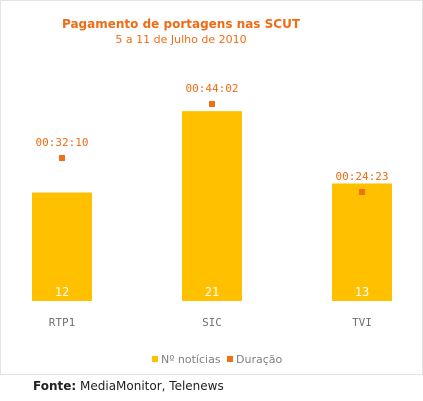  Describe the element at coordinates (62, 246) in the screenshot. I see `bar-rtp1` at that location.